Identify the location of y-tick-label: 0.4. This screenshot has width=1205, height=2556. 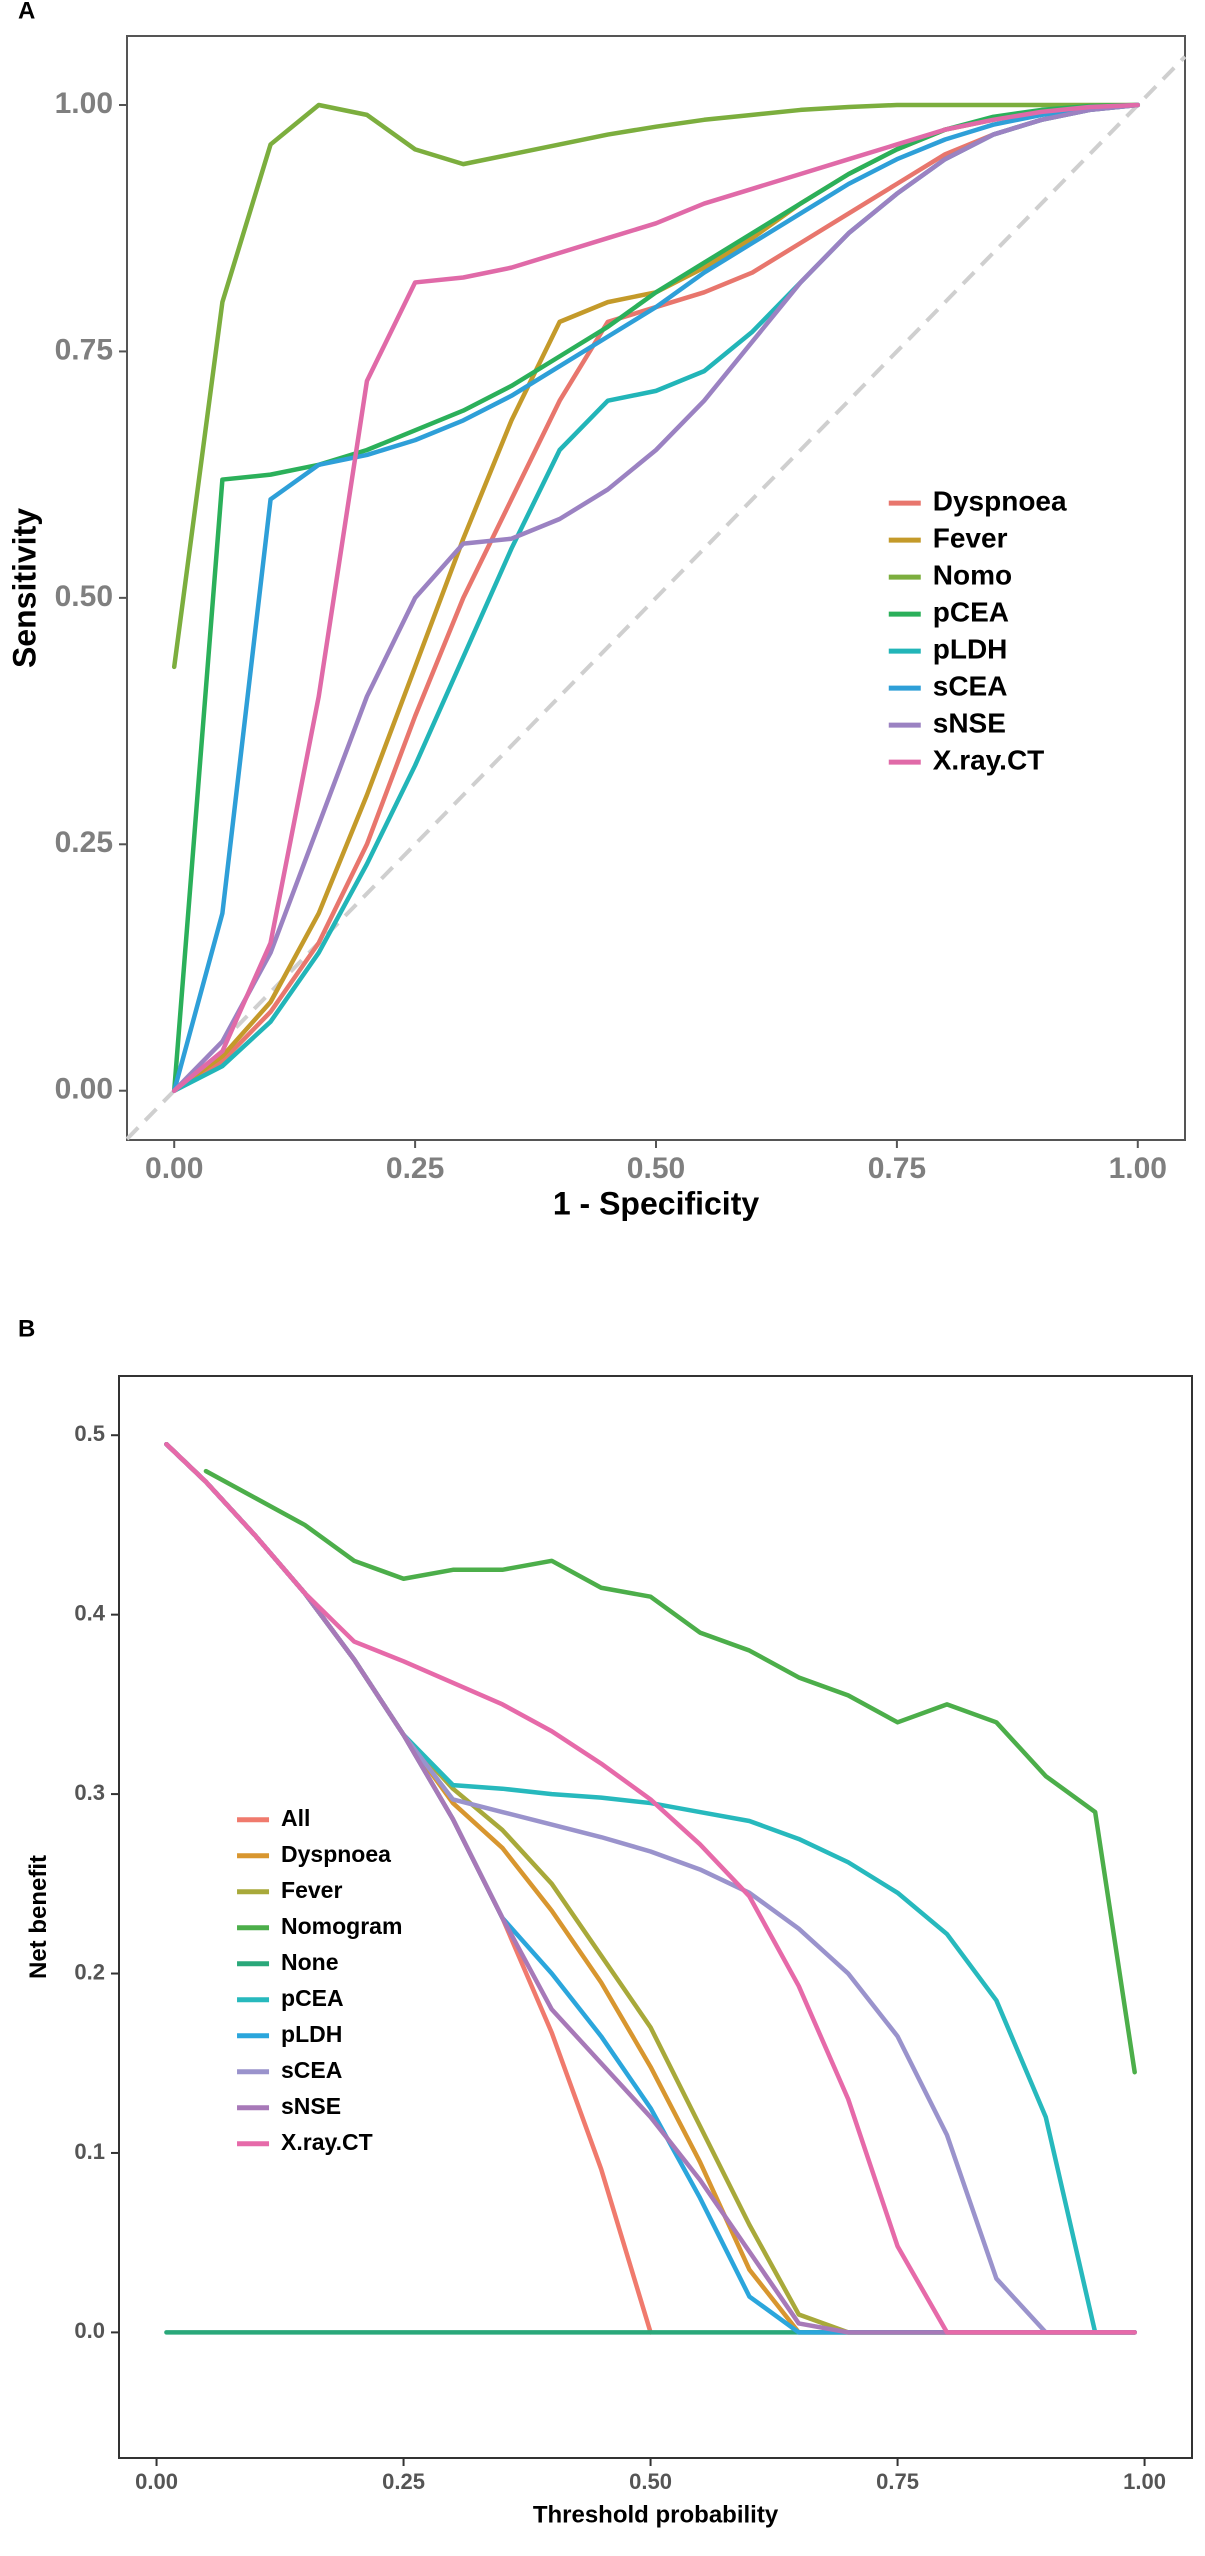
(89, 1612).